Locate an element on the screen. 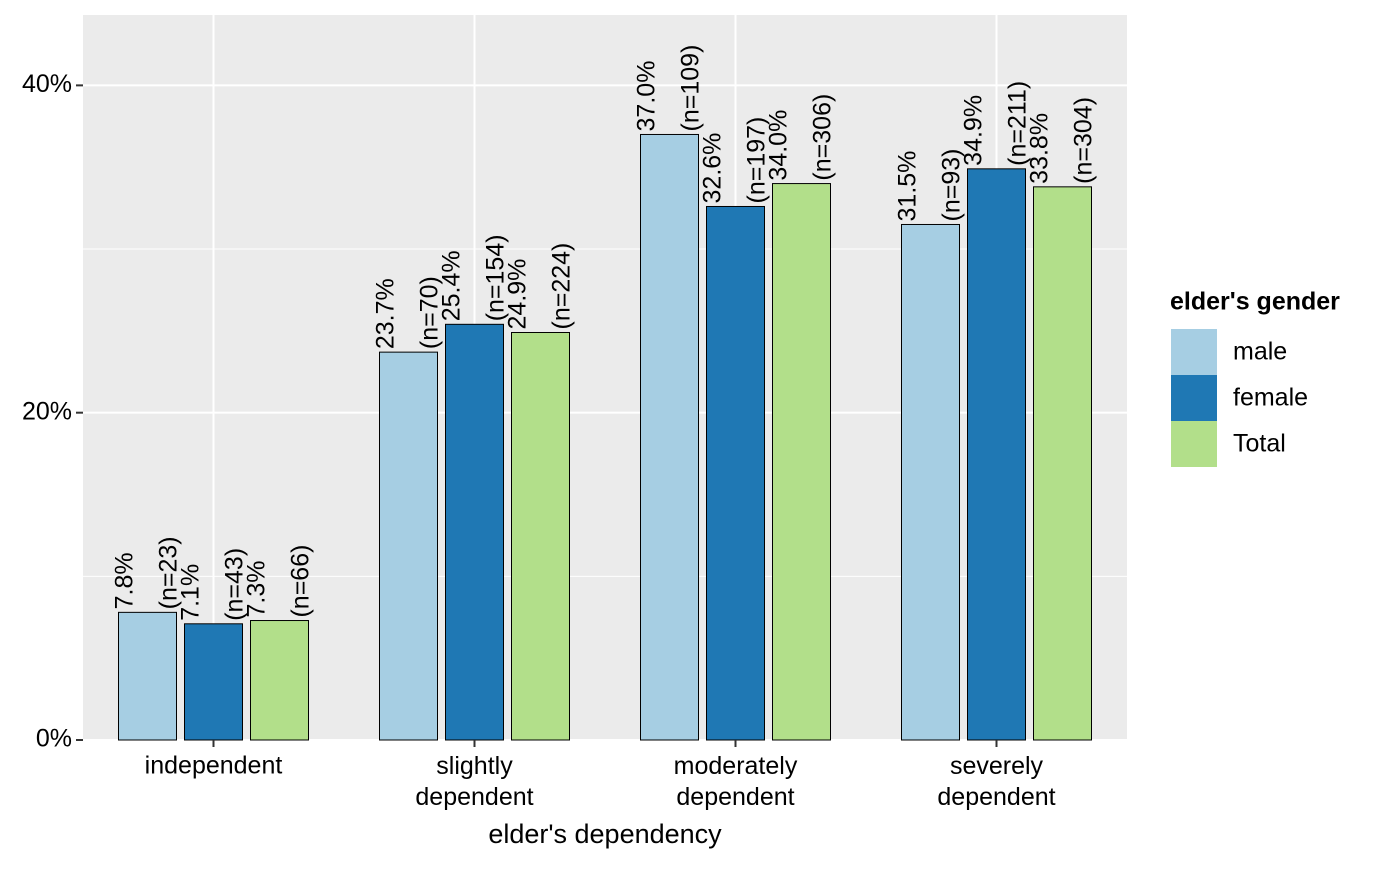 Image resolution: width=1400 pixels, height=871 pixels. value-label: 34.0% (n=306) is located at coordinates (800, 137).